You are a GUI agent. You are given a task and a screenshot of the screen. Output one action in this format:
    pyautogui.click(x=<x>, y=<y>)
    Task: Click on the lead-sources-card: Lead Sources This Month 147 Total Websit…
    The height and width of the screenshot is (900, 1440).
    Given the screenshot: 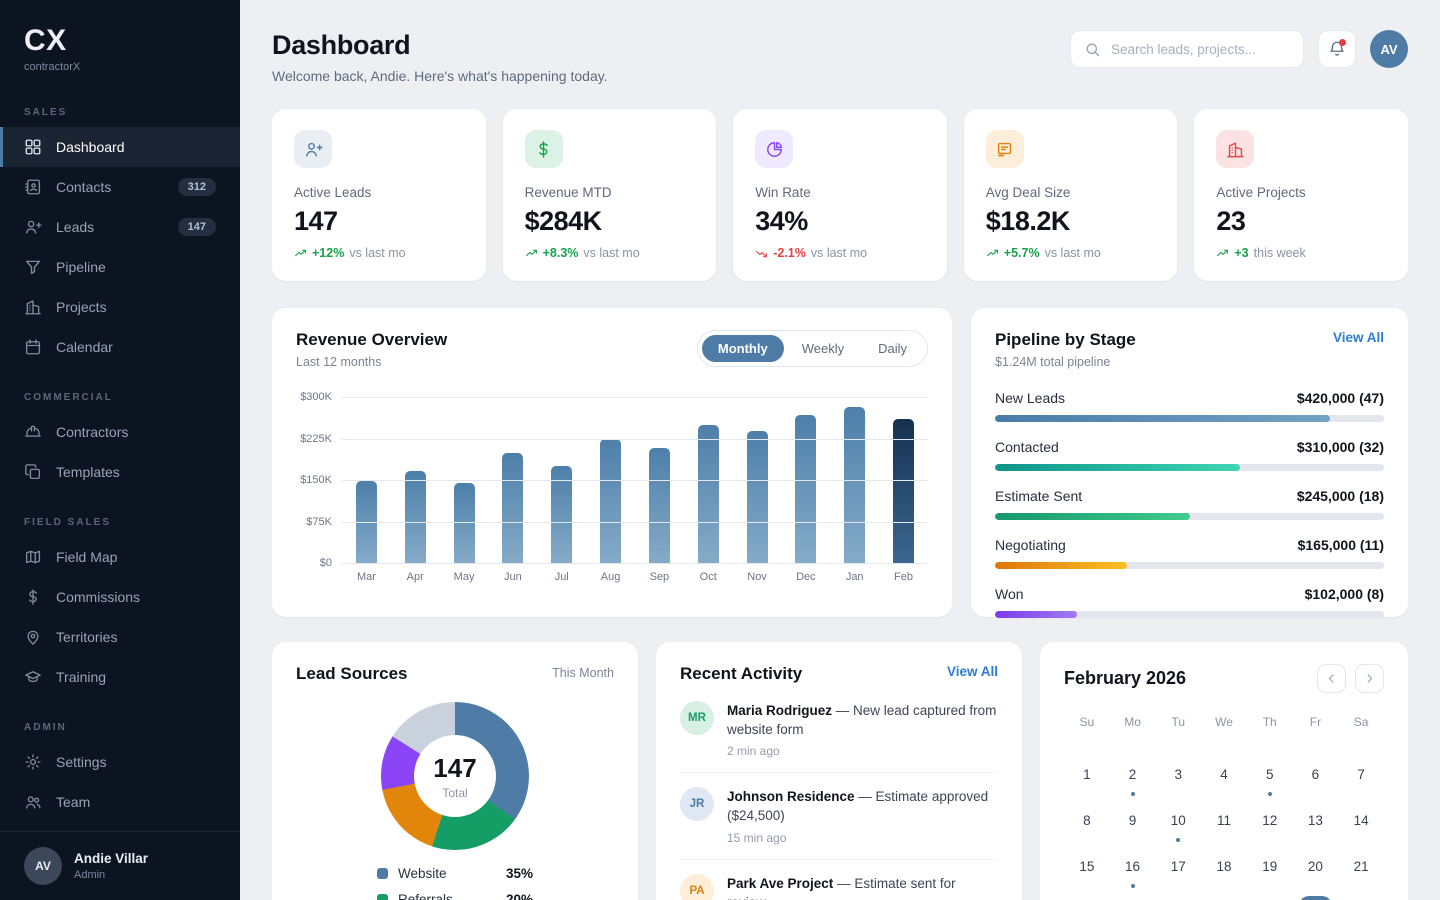 What is the action you would take?
    pyautogui.click(x=455, y=771)
    